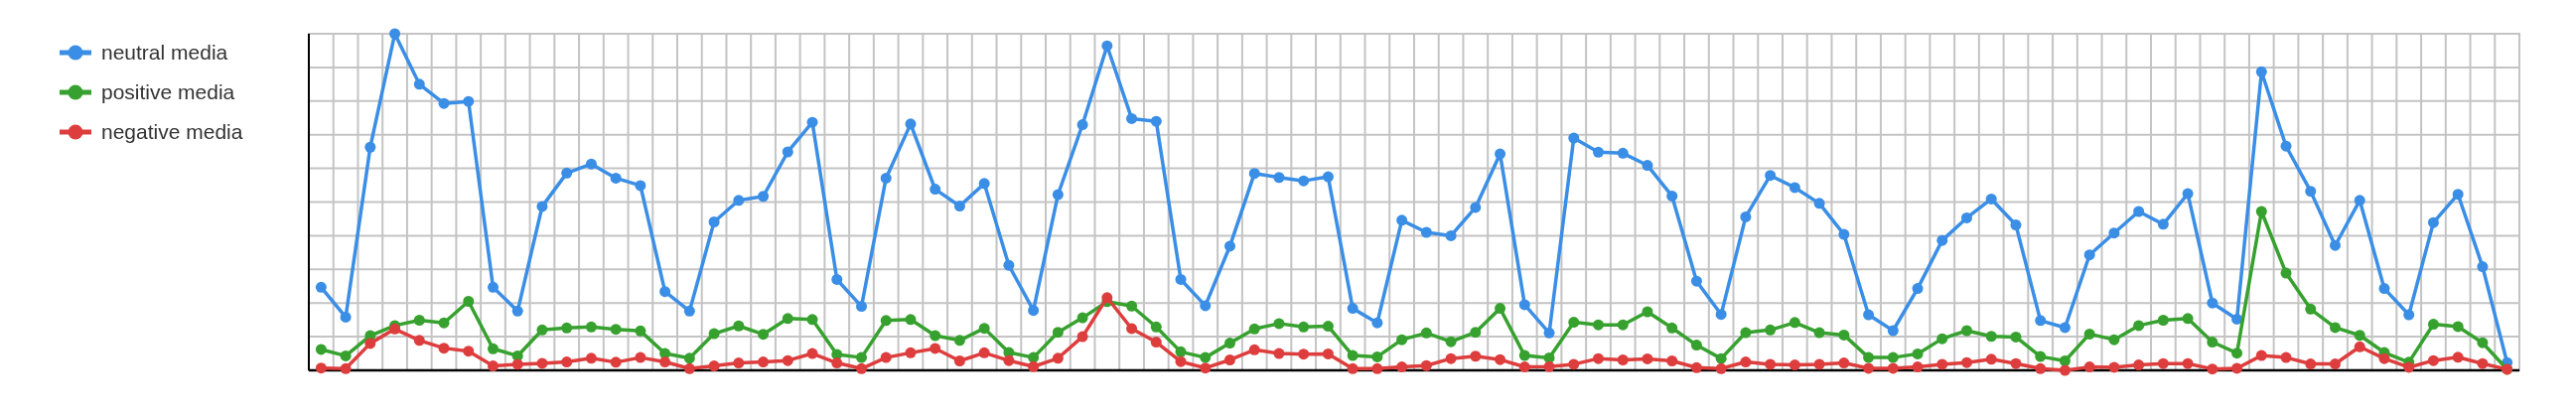  I want to click on legend-label: negative media, so click(172, 131).